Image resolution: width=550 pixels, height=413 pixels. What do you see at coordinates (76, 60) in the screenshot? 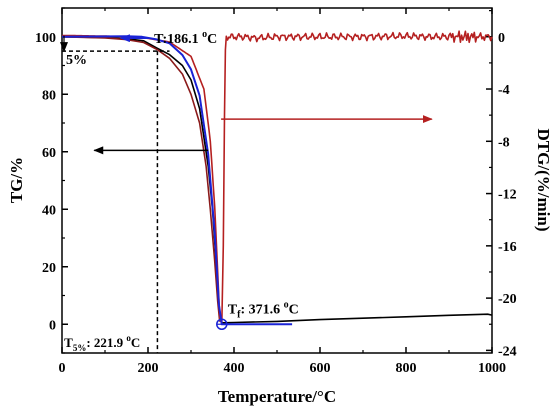
I see `five-percent-label: 5%` at bounding box center [76, 60].